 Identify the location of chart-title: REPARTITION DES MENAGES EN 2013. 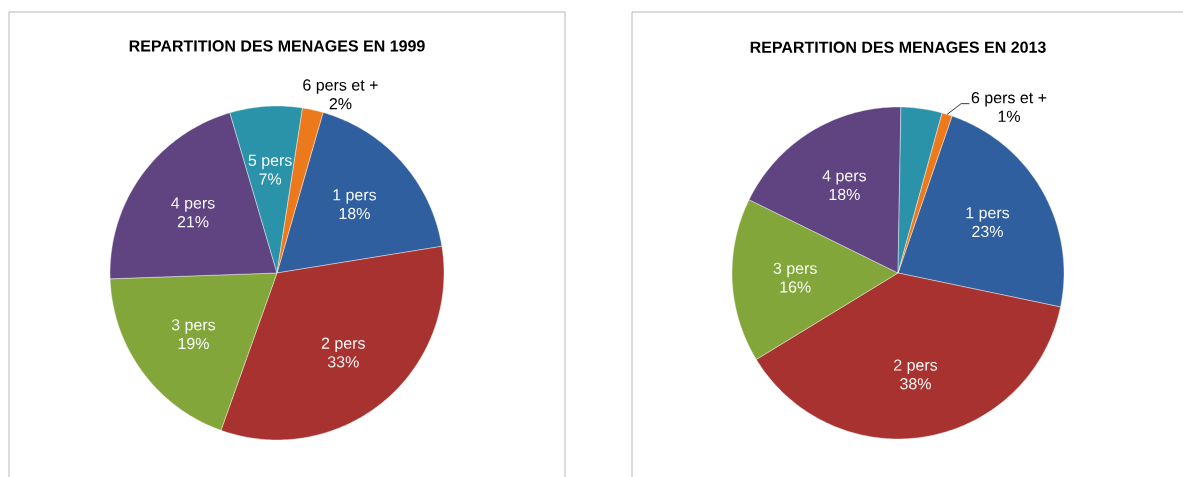
(898, 47).